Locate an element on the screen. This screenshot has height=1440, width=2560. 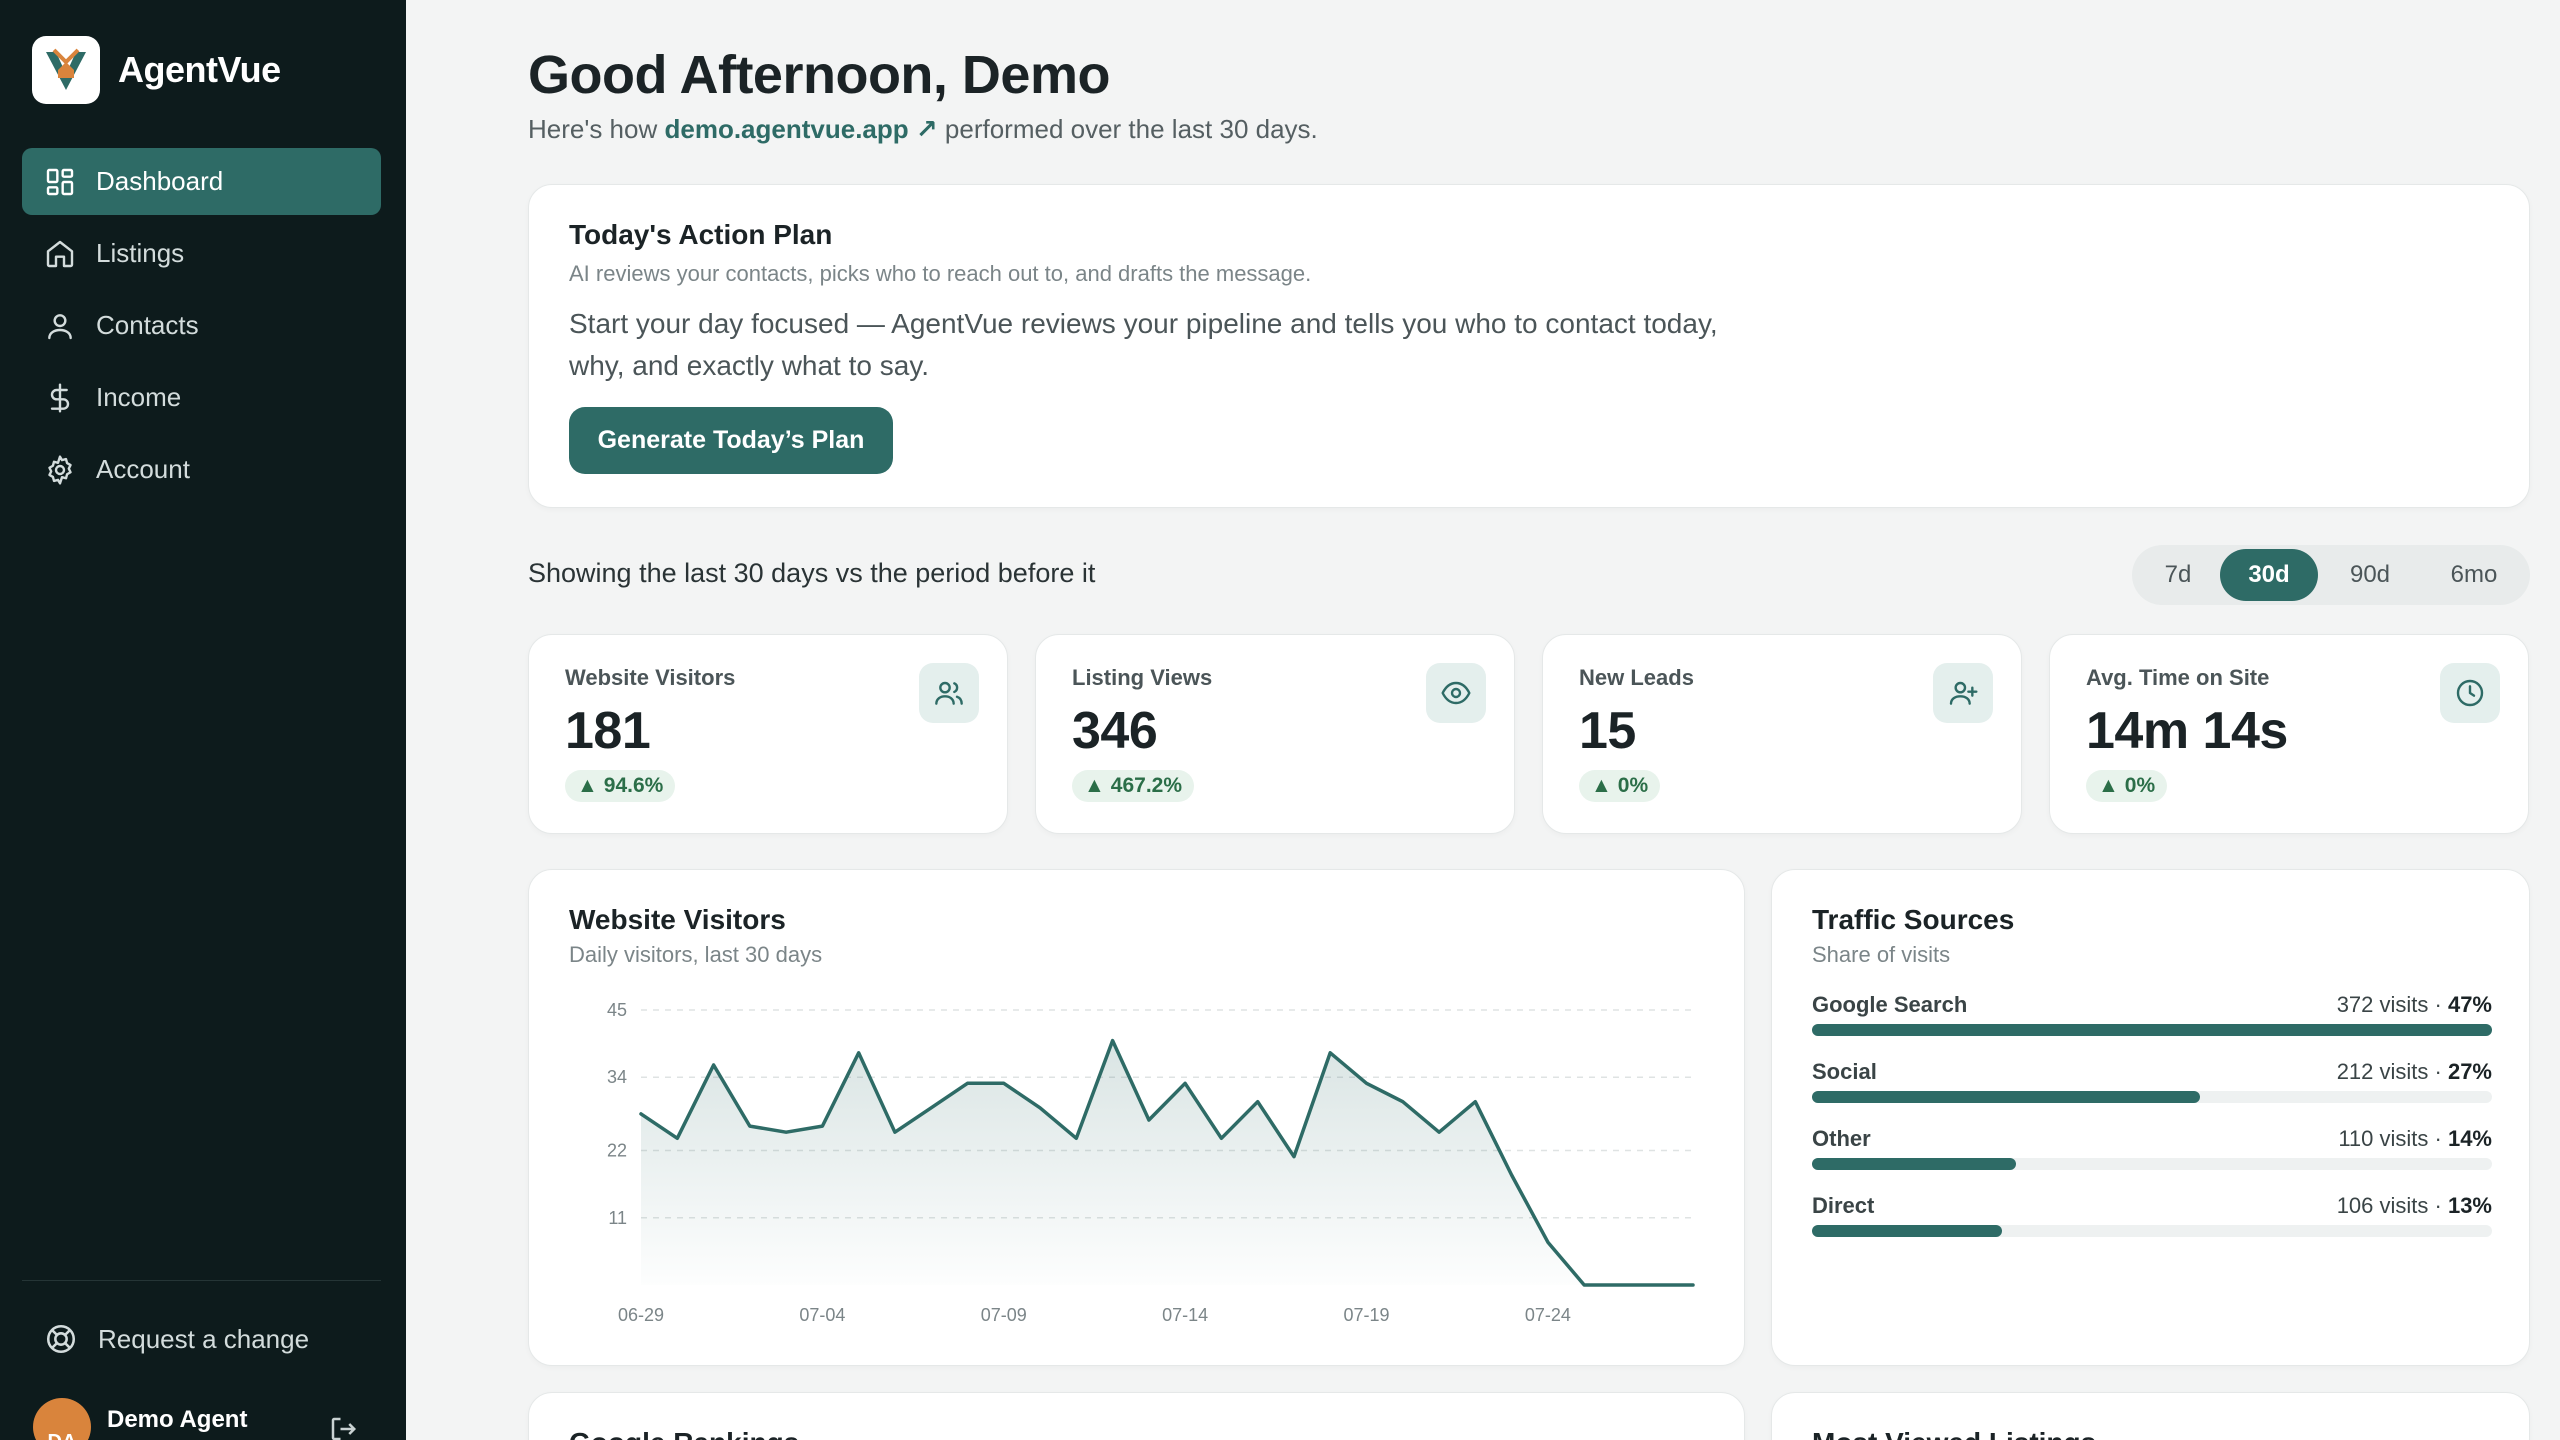
period-tab-90d: 90d is located at coordinates (2370, 574).